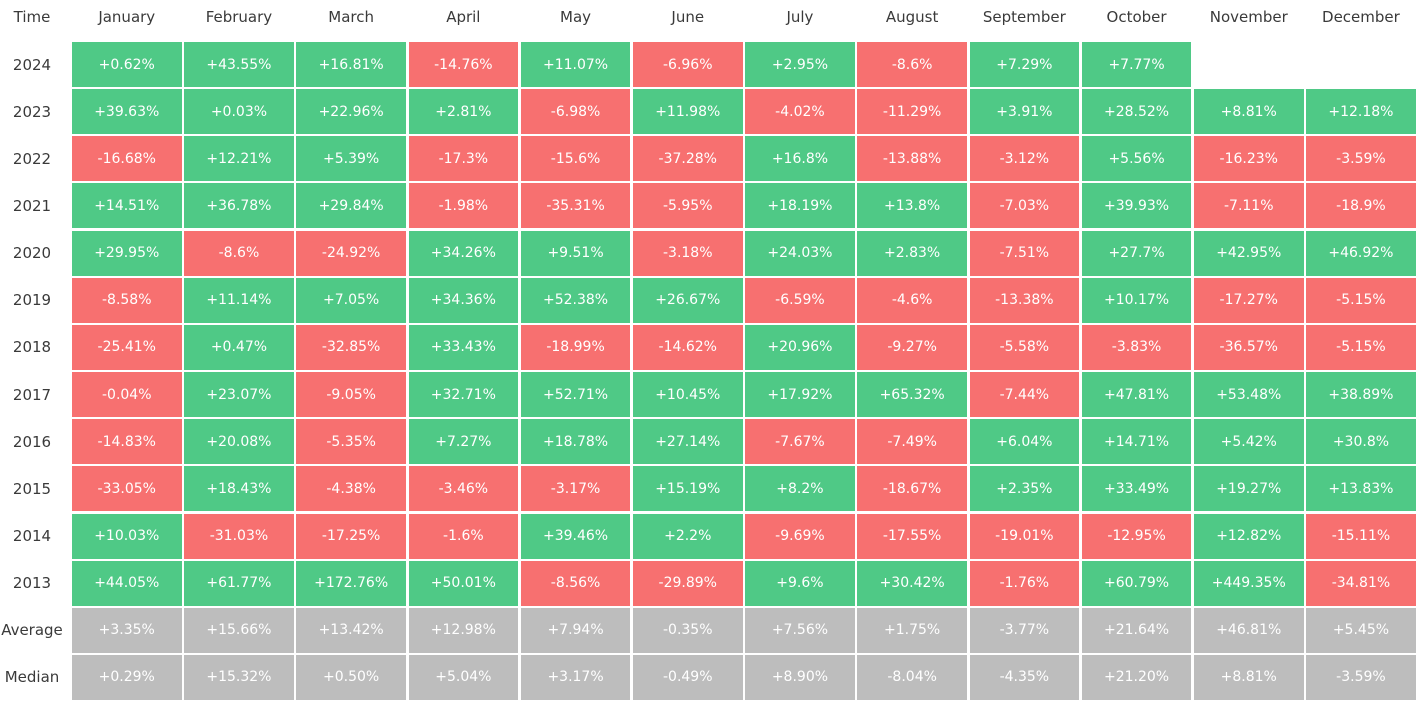  I want to click on return-cell: -4.38%, so click(351, 489).